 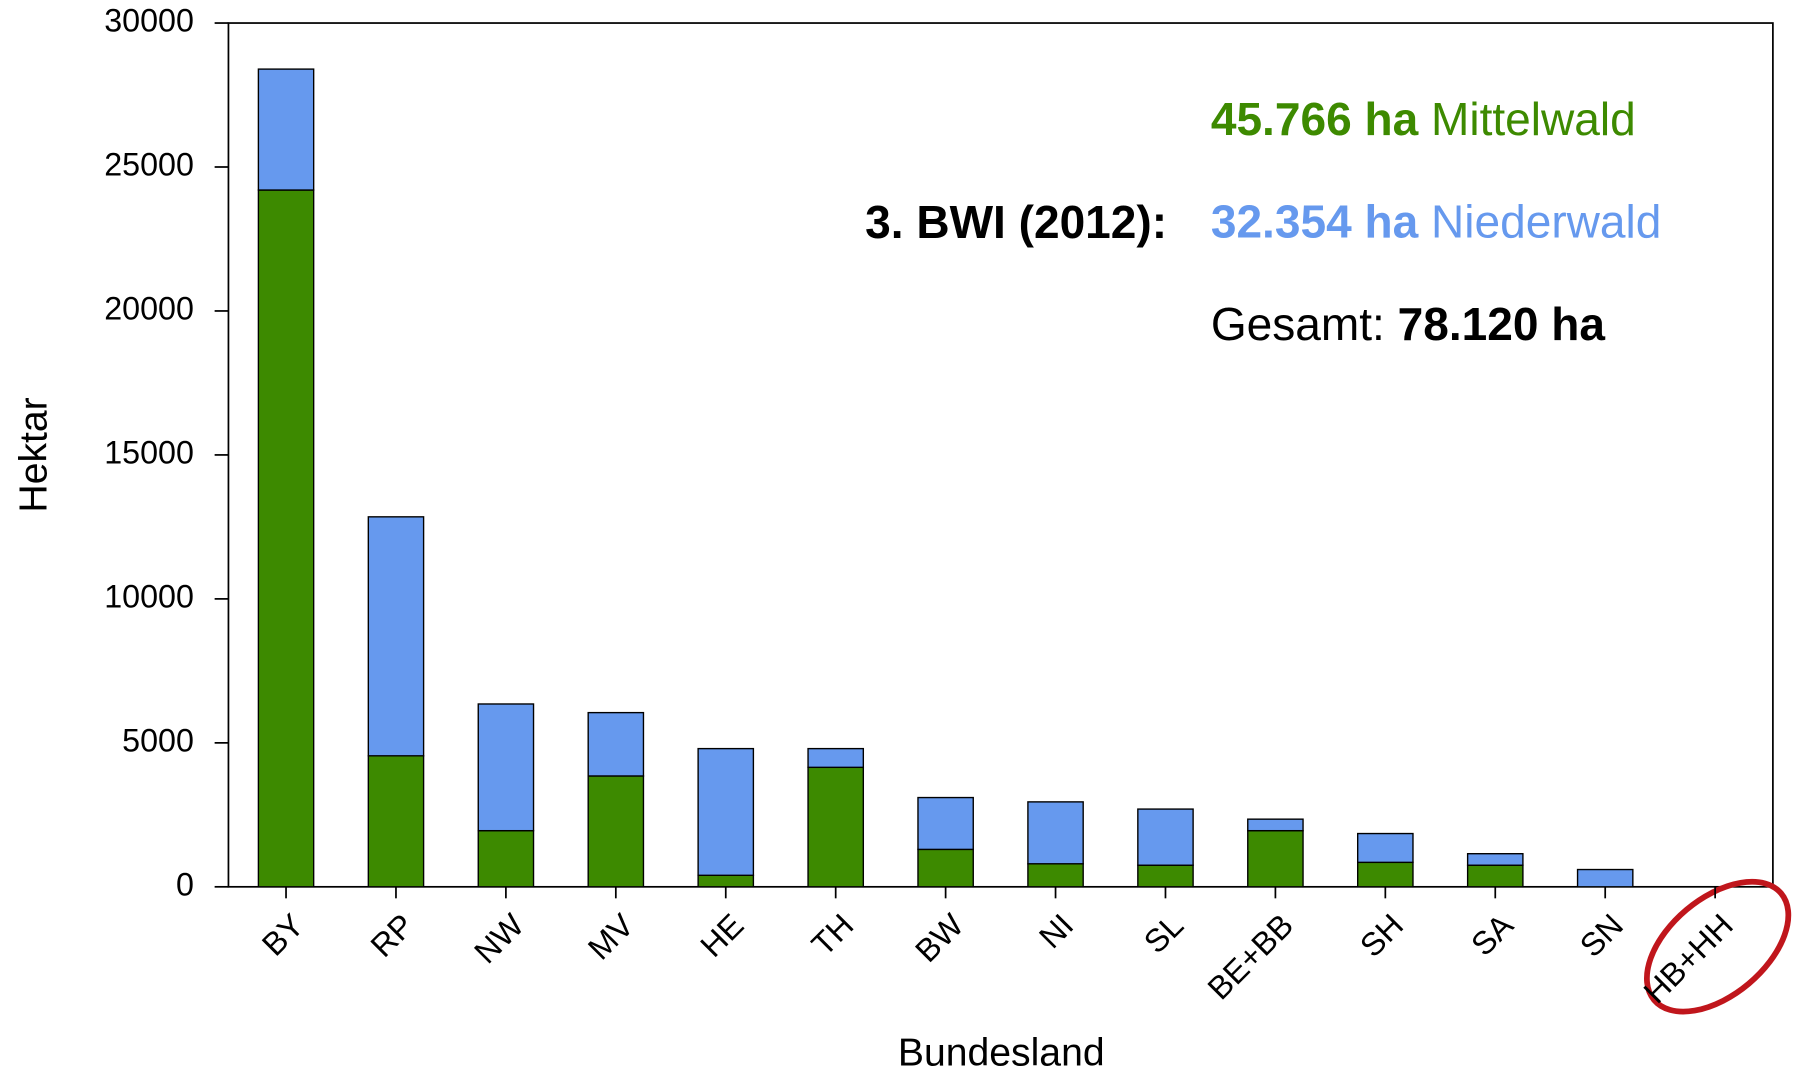 What do you see at coordinates (149, 452) in the screenshot?
I see `y-tick-label: 15000` at bounding box center [149, 452].